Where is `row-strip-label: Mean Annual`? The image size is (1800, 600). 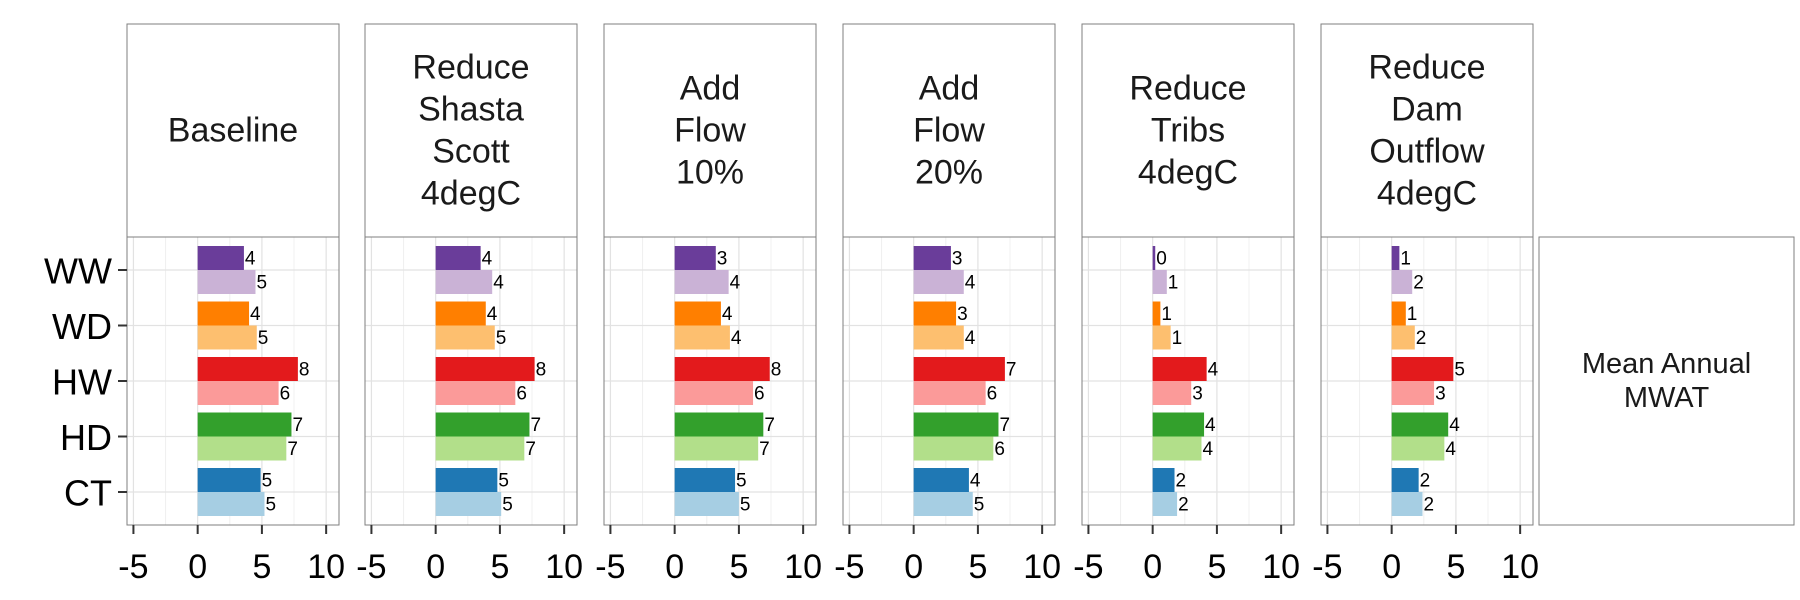
row-strip-label: Mean Annual is located at coordinates (1666, 364).